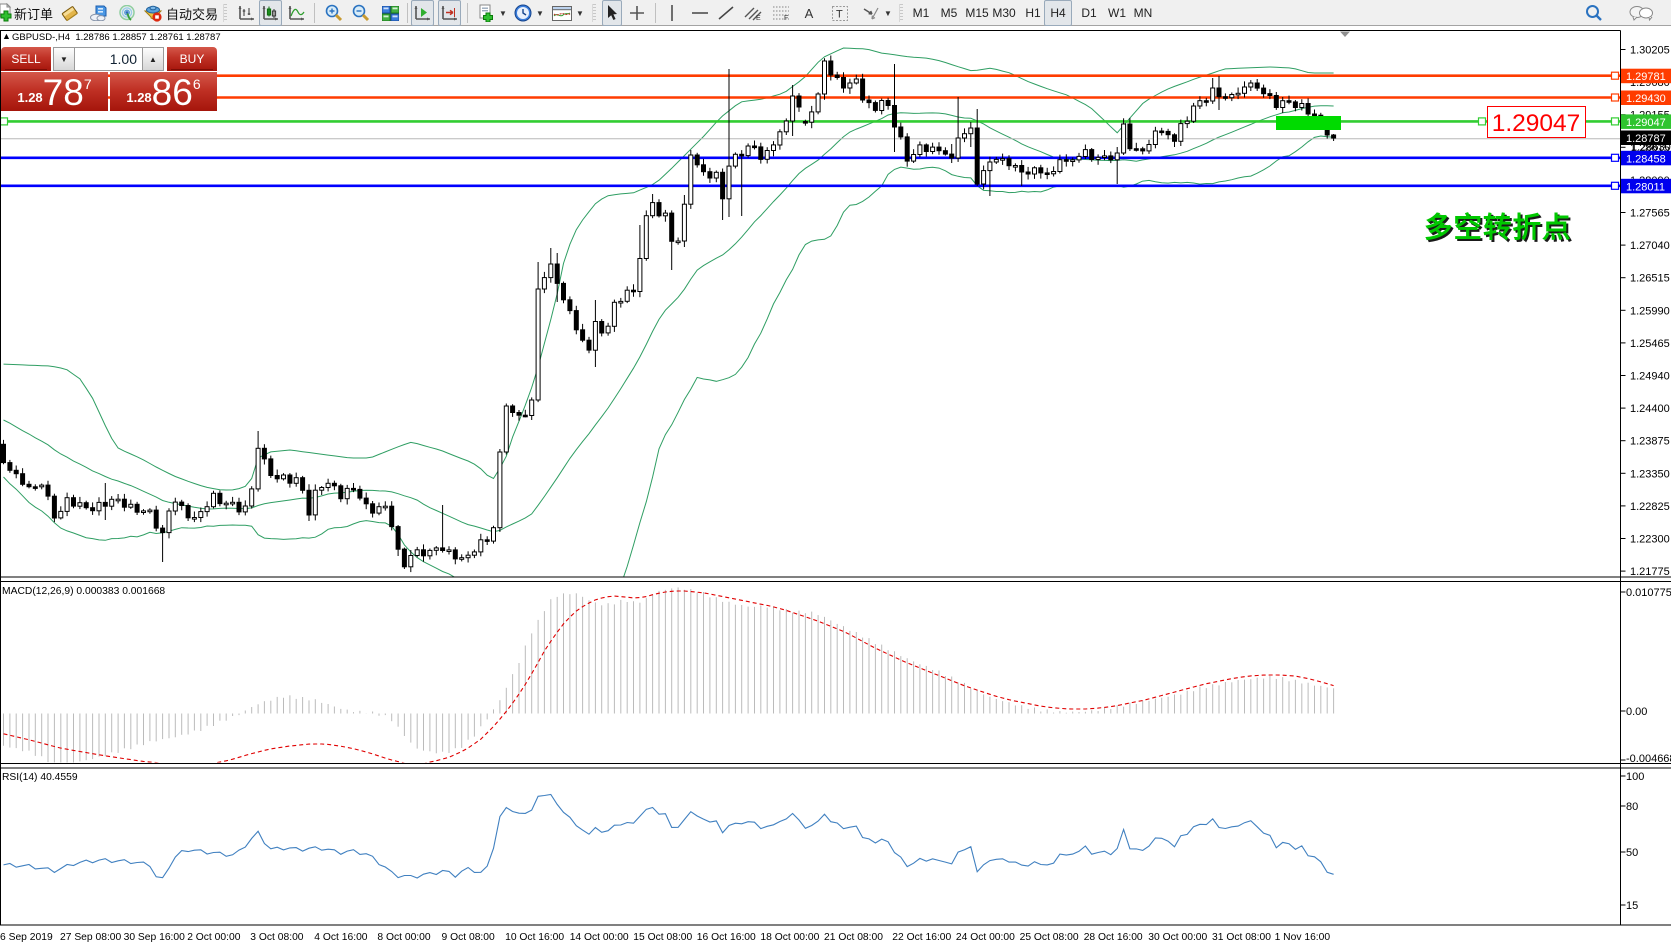 This screenshot has height=951, width=1671. What do you see at coordinates (1241, 937) in the screenshot?
I see `svg-text: 31 Oct 08:00` at bounding box center [1241, 937].